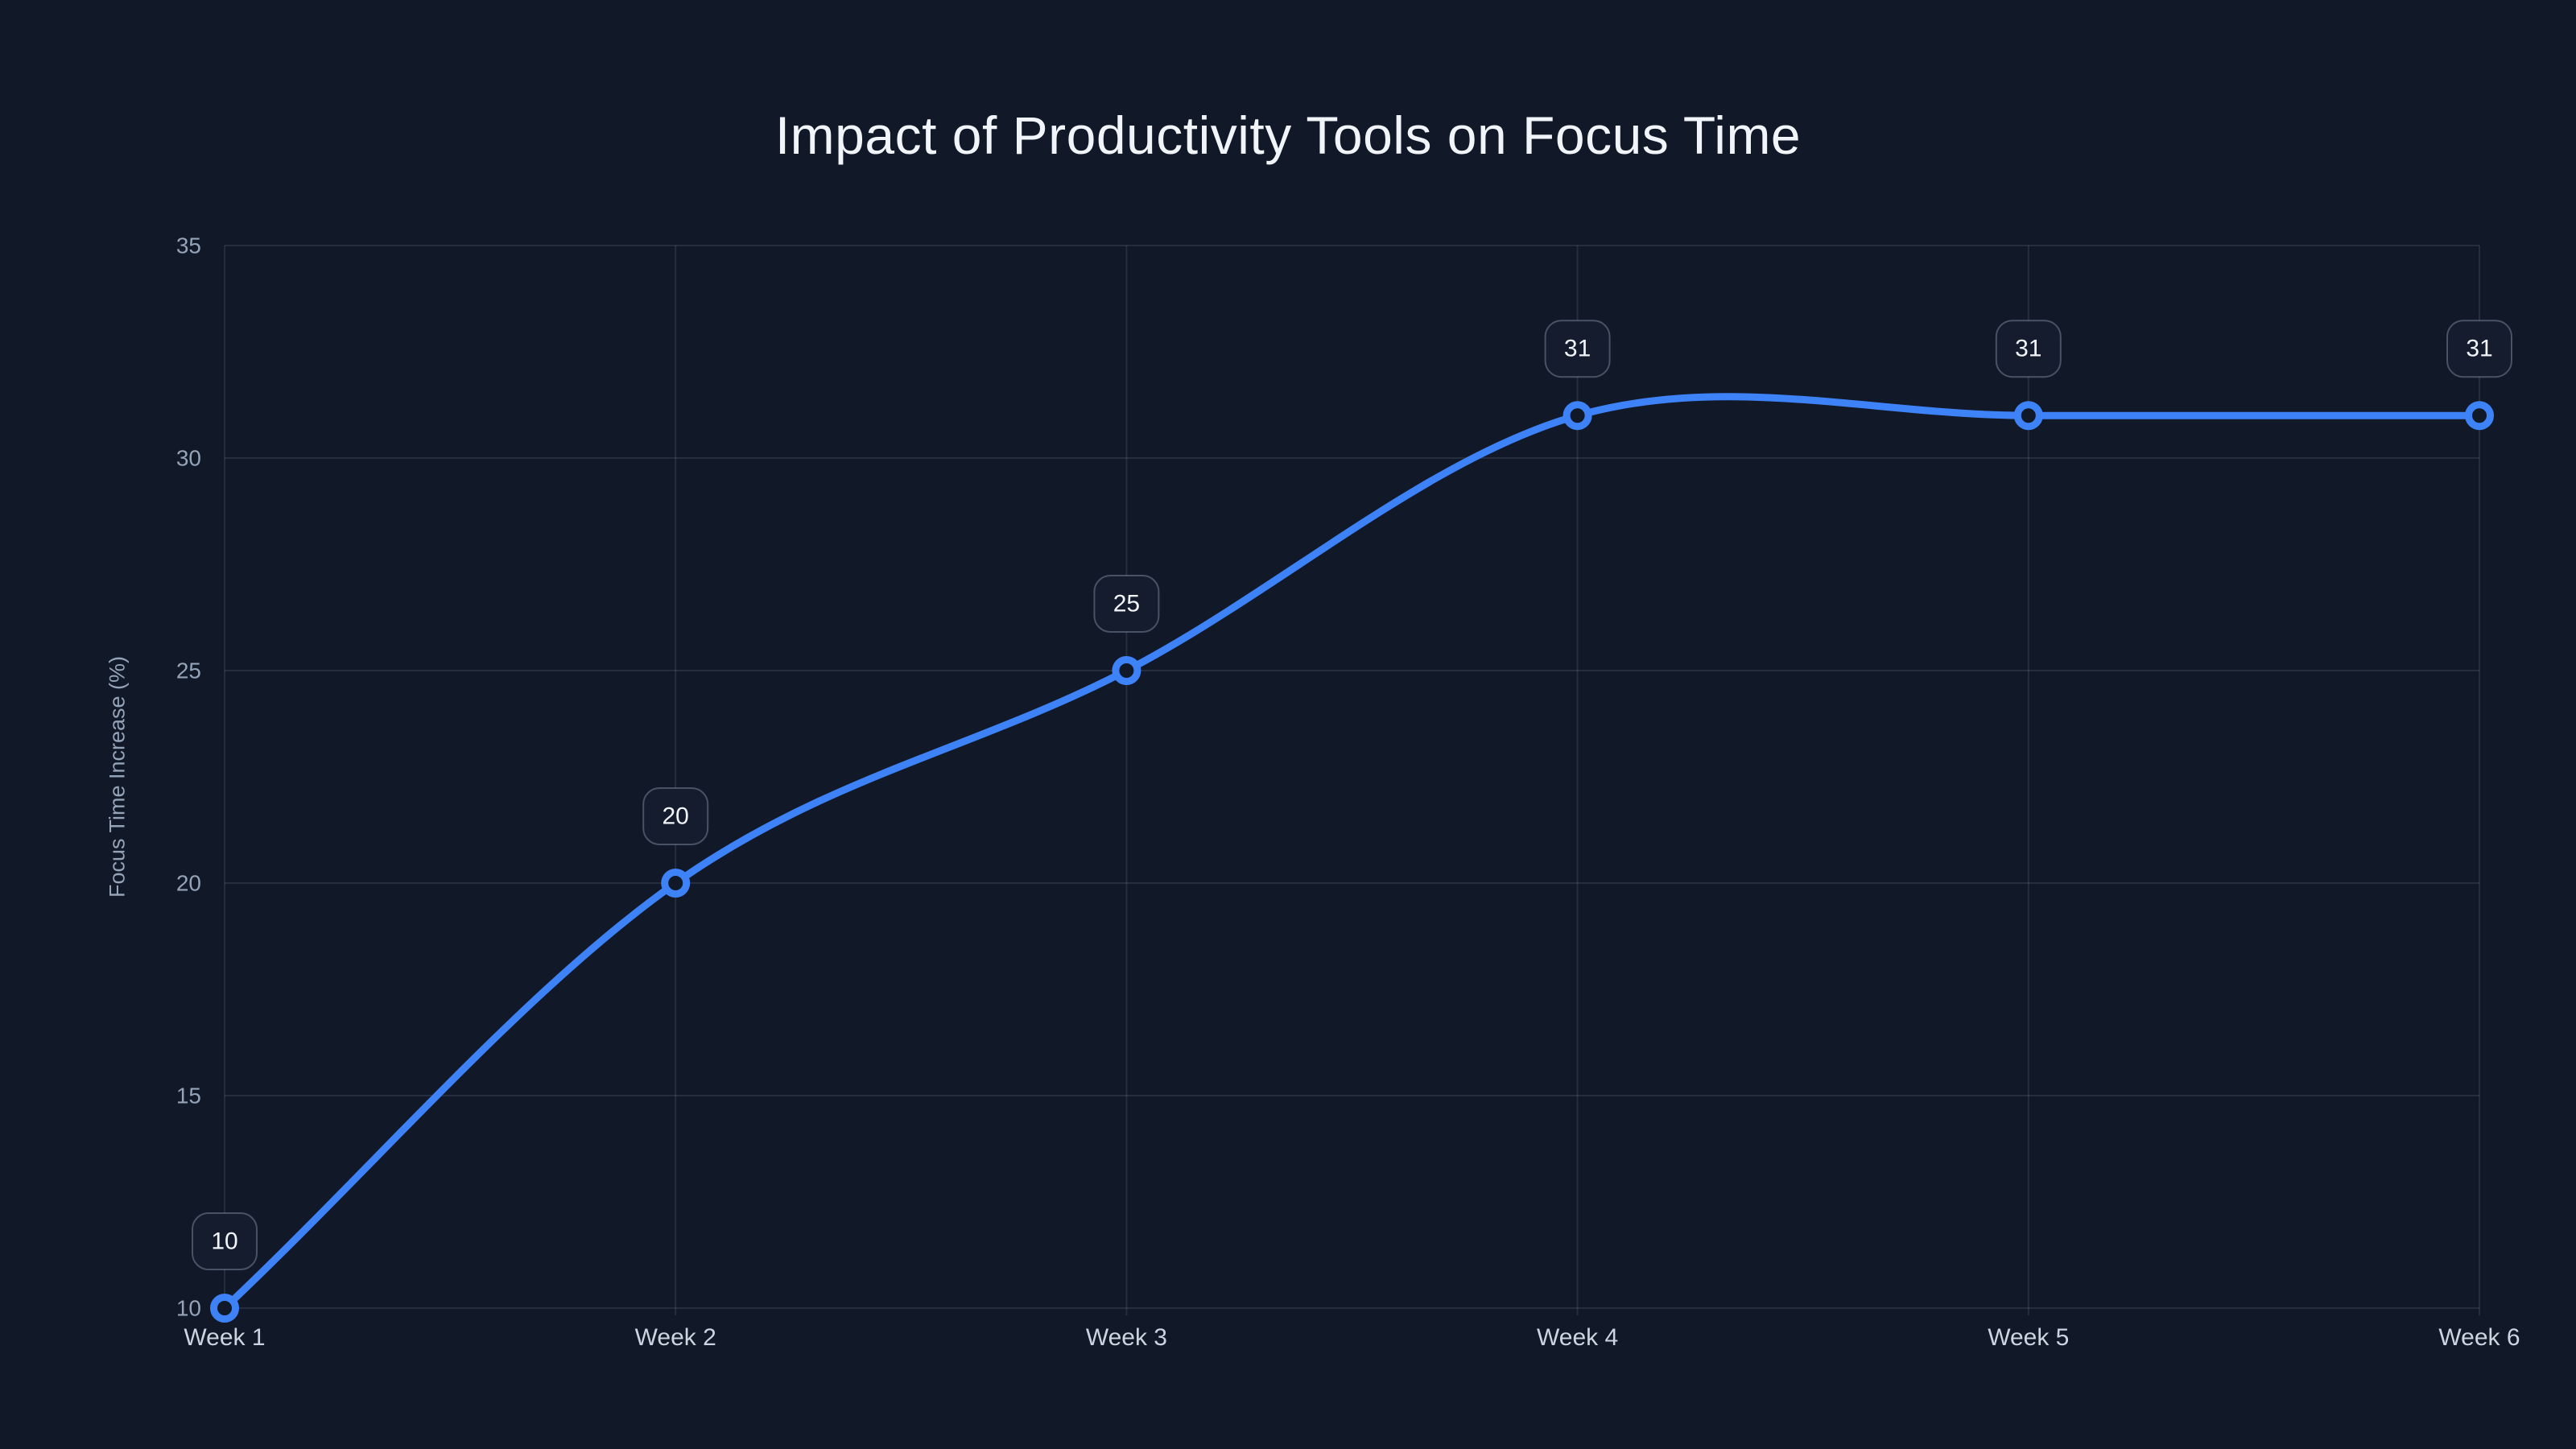  What do you see at coordinates (1126, 1337) in the screenshot?
I see `x-tick-label: Week 3` at bounding box center [1126, 1337].